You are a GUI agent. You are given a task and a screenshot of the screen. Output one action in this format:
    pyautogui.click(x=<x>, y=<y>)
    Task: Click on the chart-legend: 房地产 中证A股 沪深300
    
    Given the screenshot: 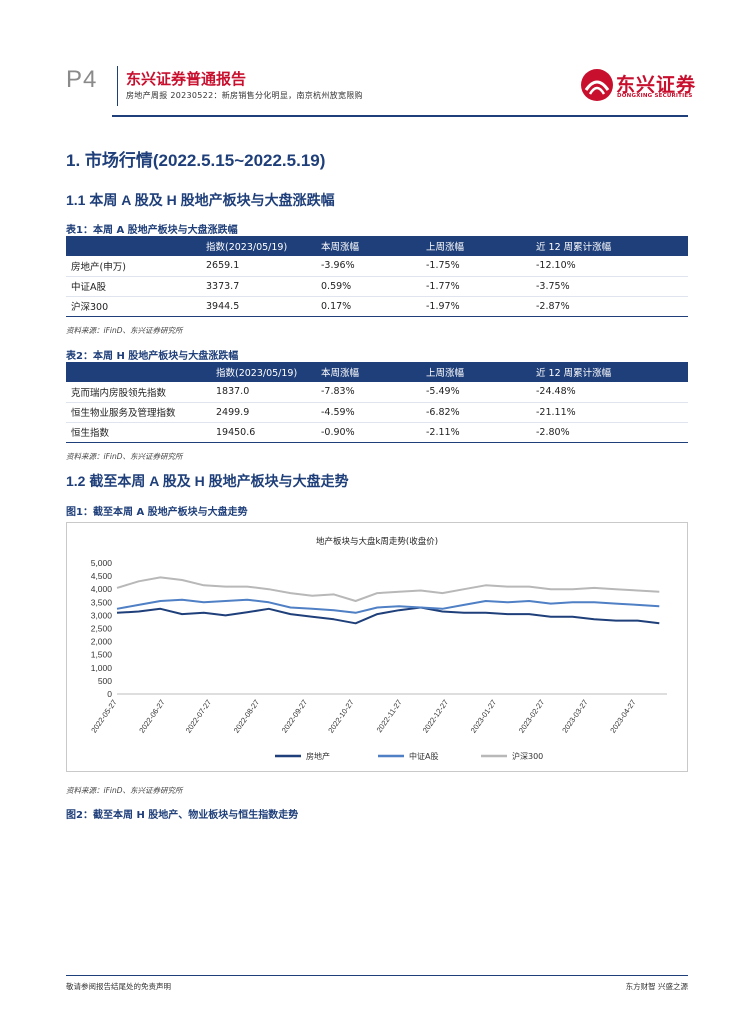 What is the action you would take?
    pyautogui.click(x=409, y=756)
    